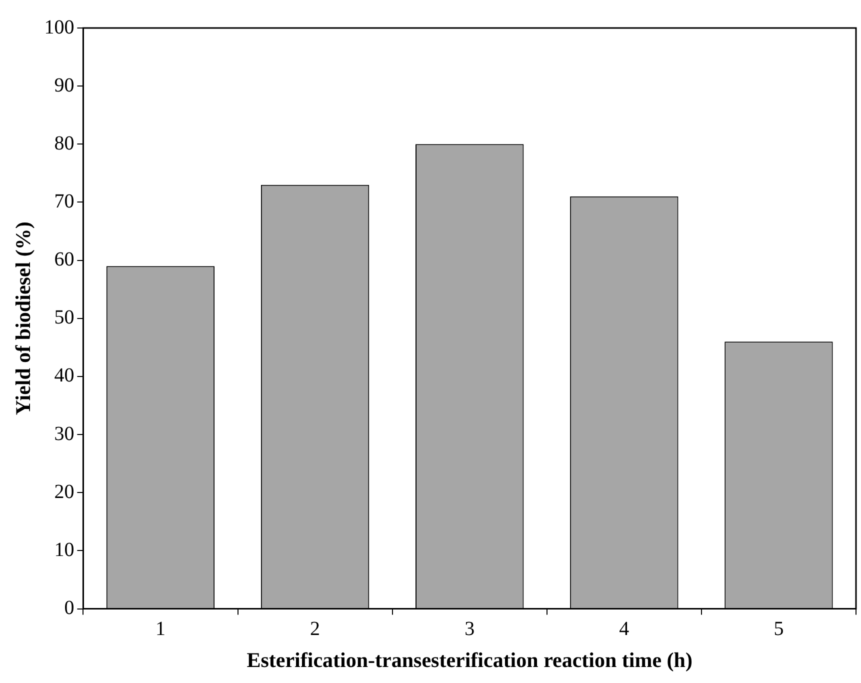 The image size is (861, 683). Describe the element at coordinates (64, 549) in the screenshot. I see `y-tick-label: 10` at that location.